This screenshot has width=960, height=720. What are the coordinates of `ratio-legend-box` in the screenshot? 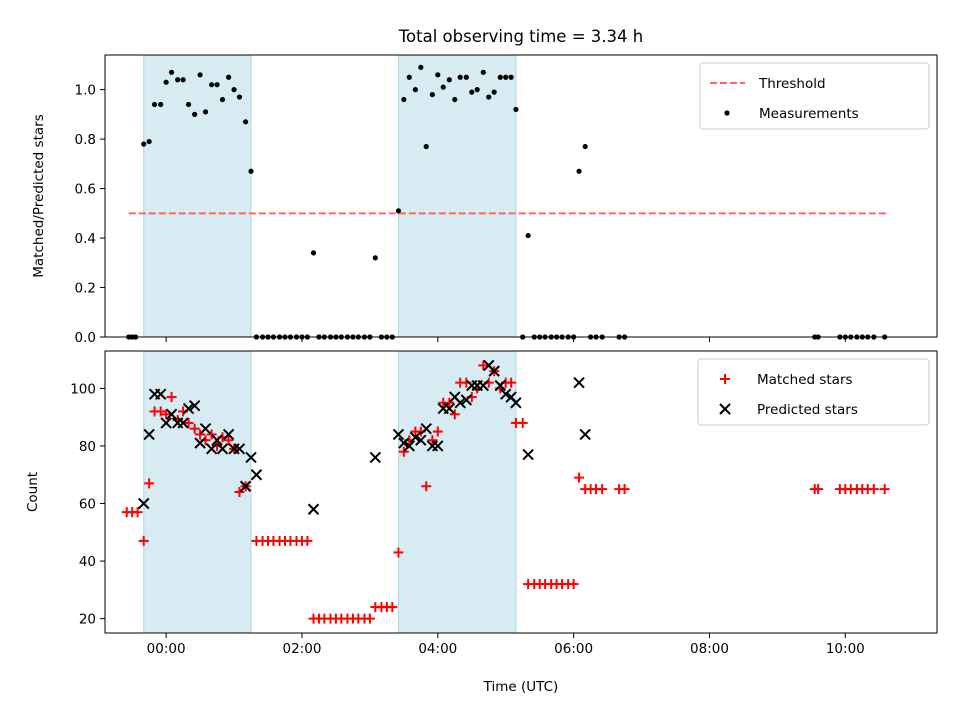 It's located at (814, 96).